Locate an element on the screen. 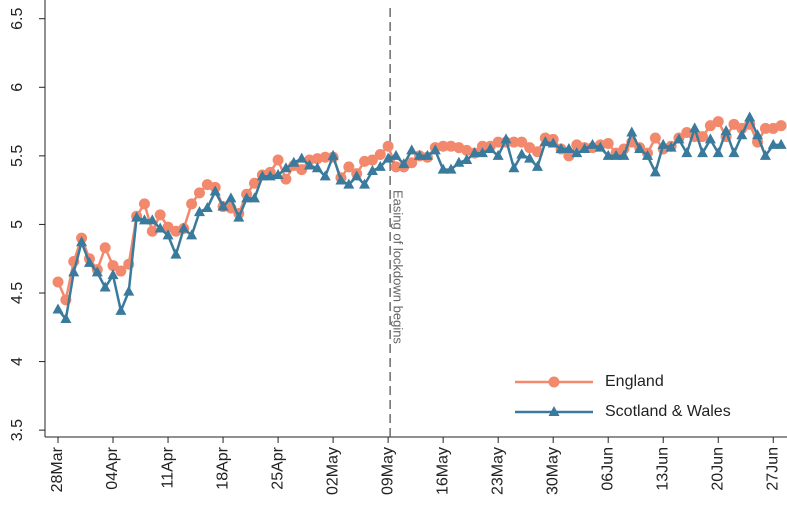 The image size is (787, 517). x-tick-label: 18Apr is located at coordinates (222, 467).